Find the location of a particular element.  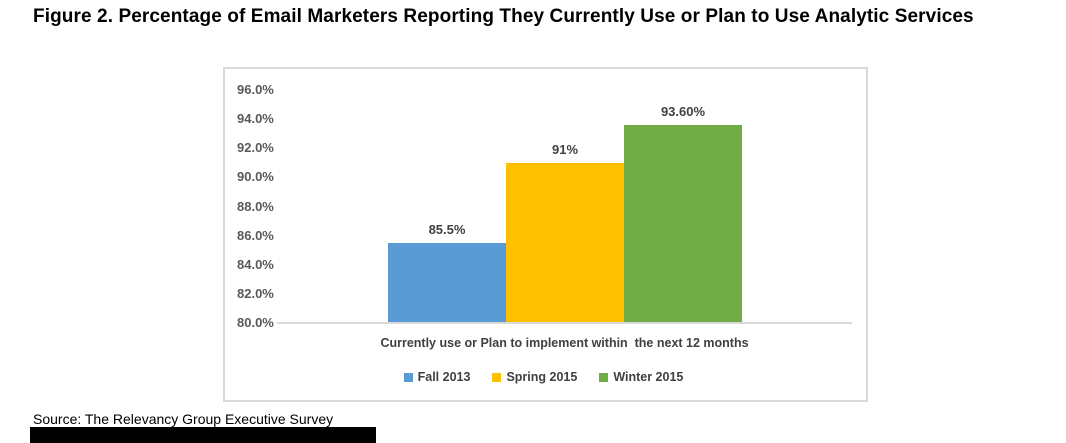

y-tick-label: 82.0% is located at coordinates (255, 293).